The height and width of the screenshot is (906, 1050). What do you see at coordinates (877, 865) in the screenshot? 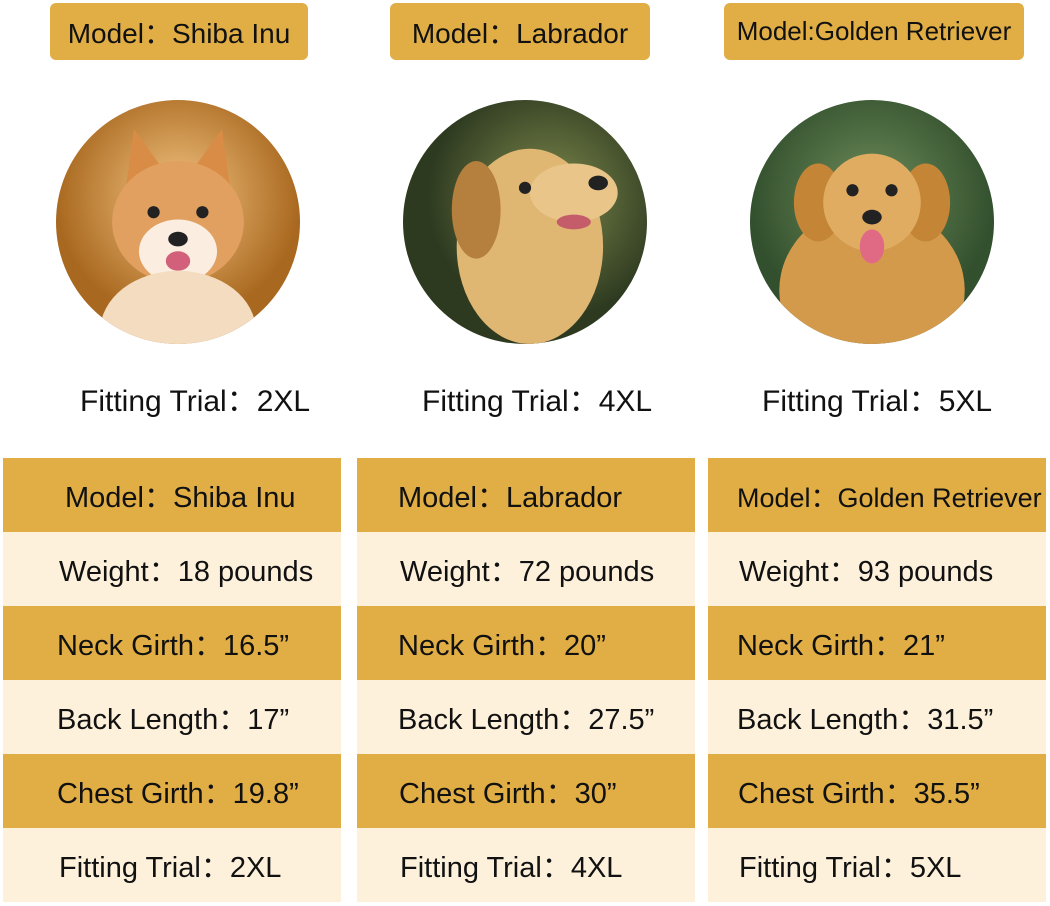
I see `fitting-trial-row: Fitting Trial：5XL` at bounding box center [877, 865].